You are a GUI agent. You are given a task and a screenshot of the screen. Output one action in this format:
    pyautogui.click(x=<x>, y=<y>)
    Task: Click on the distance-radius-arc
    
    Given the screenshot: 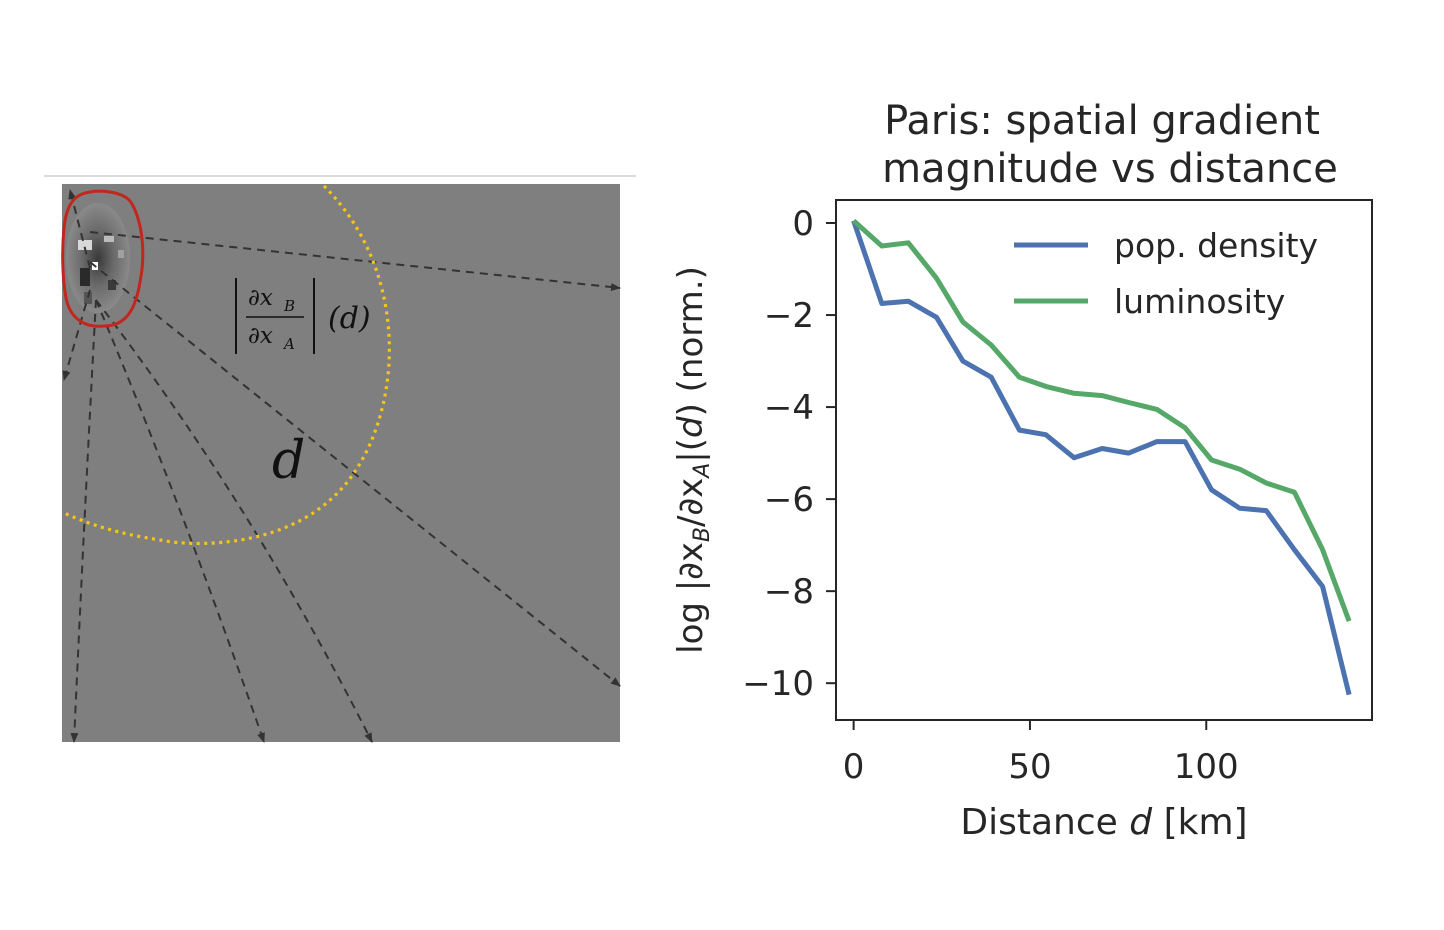 What is the action you would take?
    pyautogui.click(x=226, y=365)
    